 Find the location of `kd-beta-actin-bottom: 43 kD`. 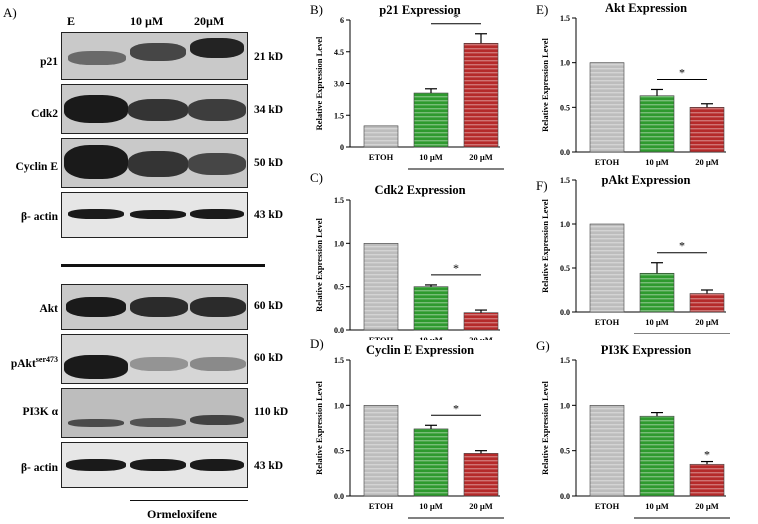

kd-beta-actin-bottom: 43 kD is located at coordinates (269, 466).